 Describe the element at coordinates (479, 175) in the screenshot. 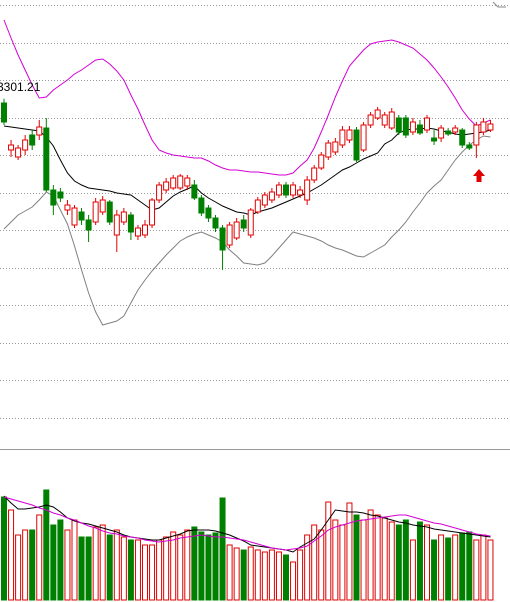

I see `signal-arrow` at that location.